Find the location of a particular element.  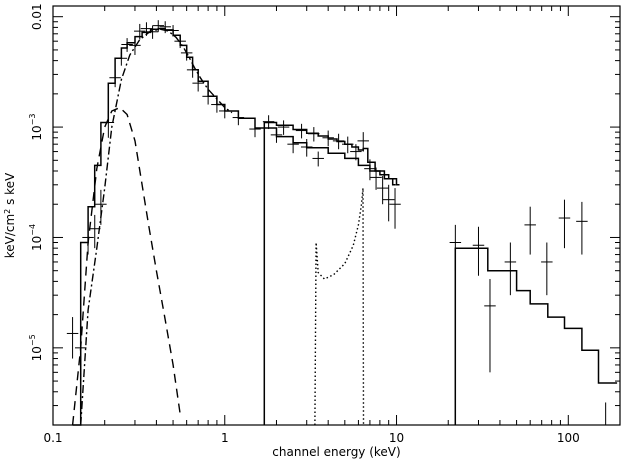

y-axis-label-base: keV/cm is located at coordinates (10, 236).